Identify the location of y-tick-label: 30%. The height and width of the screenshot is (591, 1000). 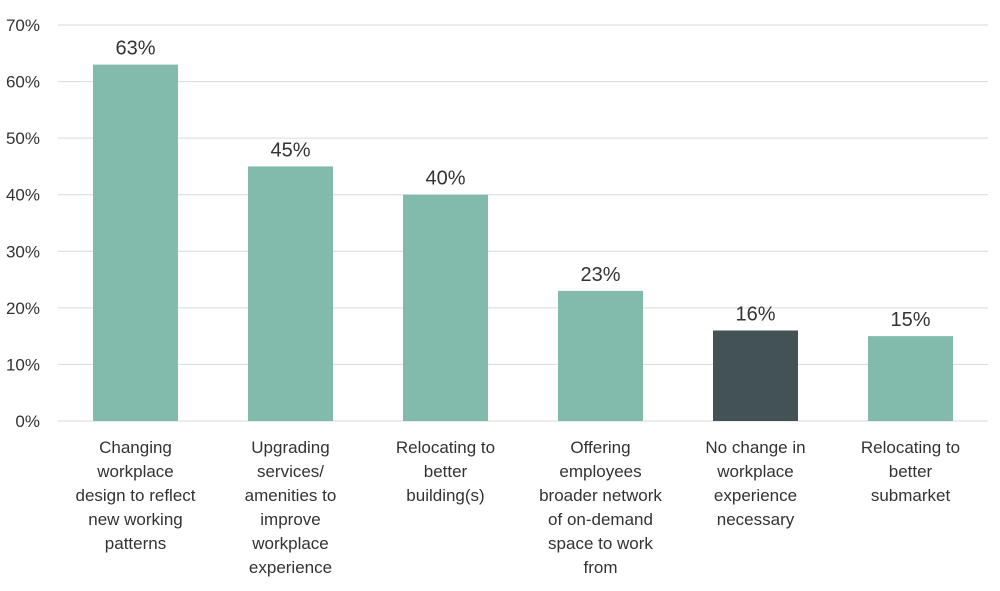
(23, 251).